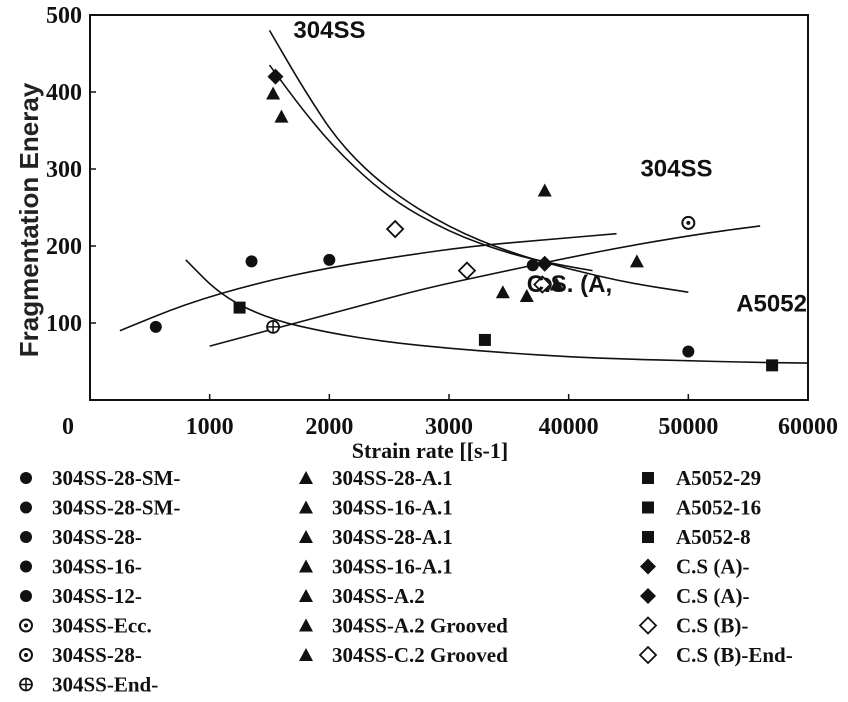 The height and width of the screenshot is (702, 848). What do you see at coordinates (210, 427) in the screenshot?
I see `x-tick-label: 1000` at bounding box center [210, 427].